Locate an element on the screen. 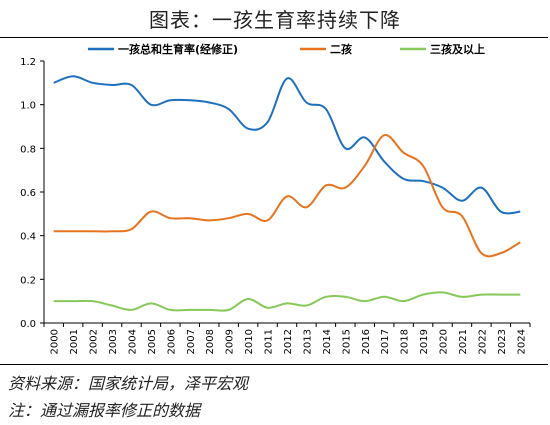  chart-legend: 一孩总和生育率(经修正) 二孩 三孩及以上 is located at coordinates (286, 49).